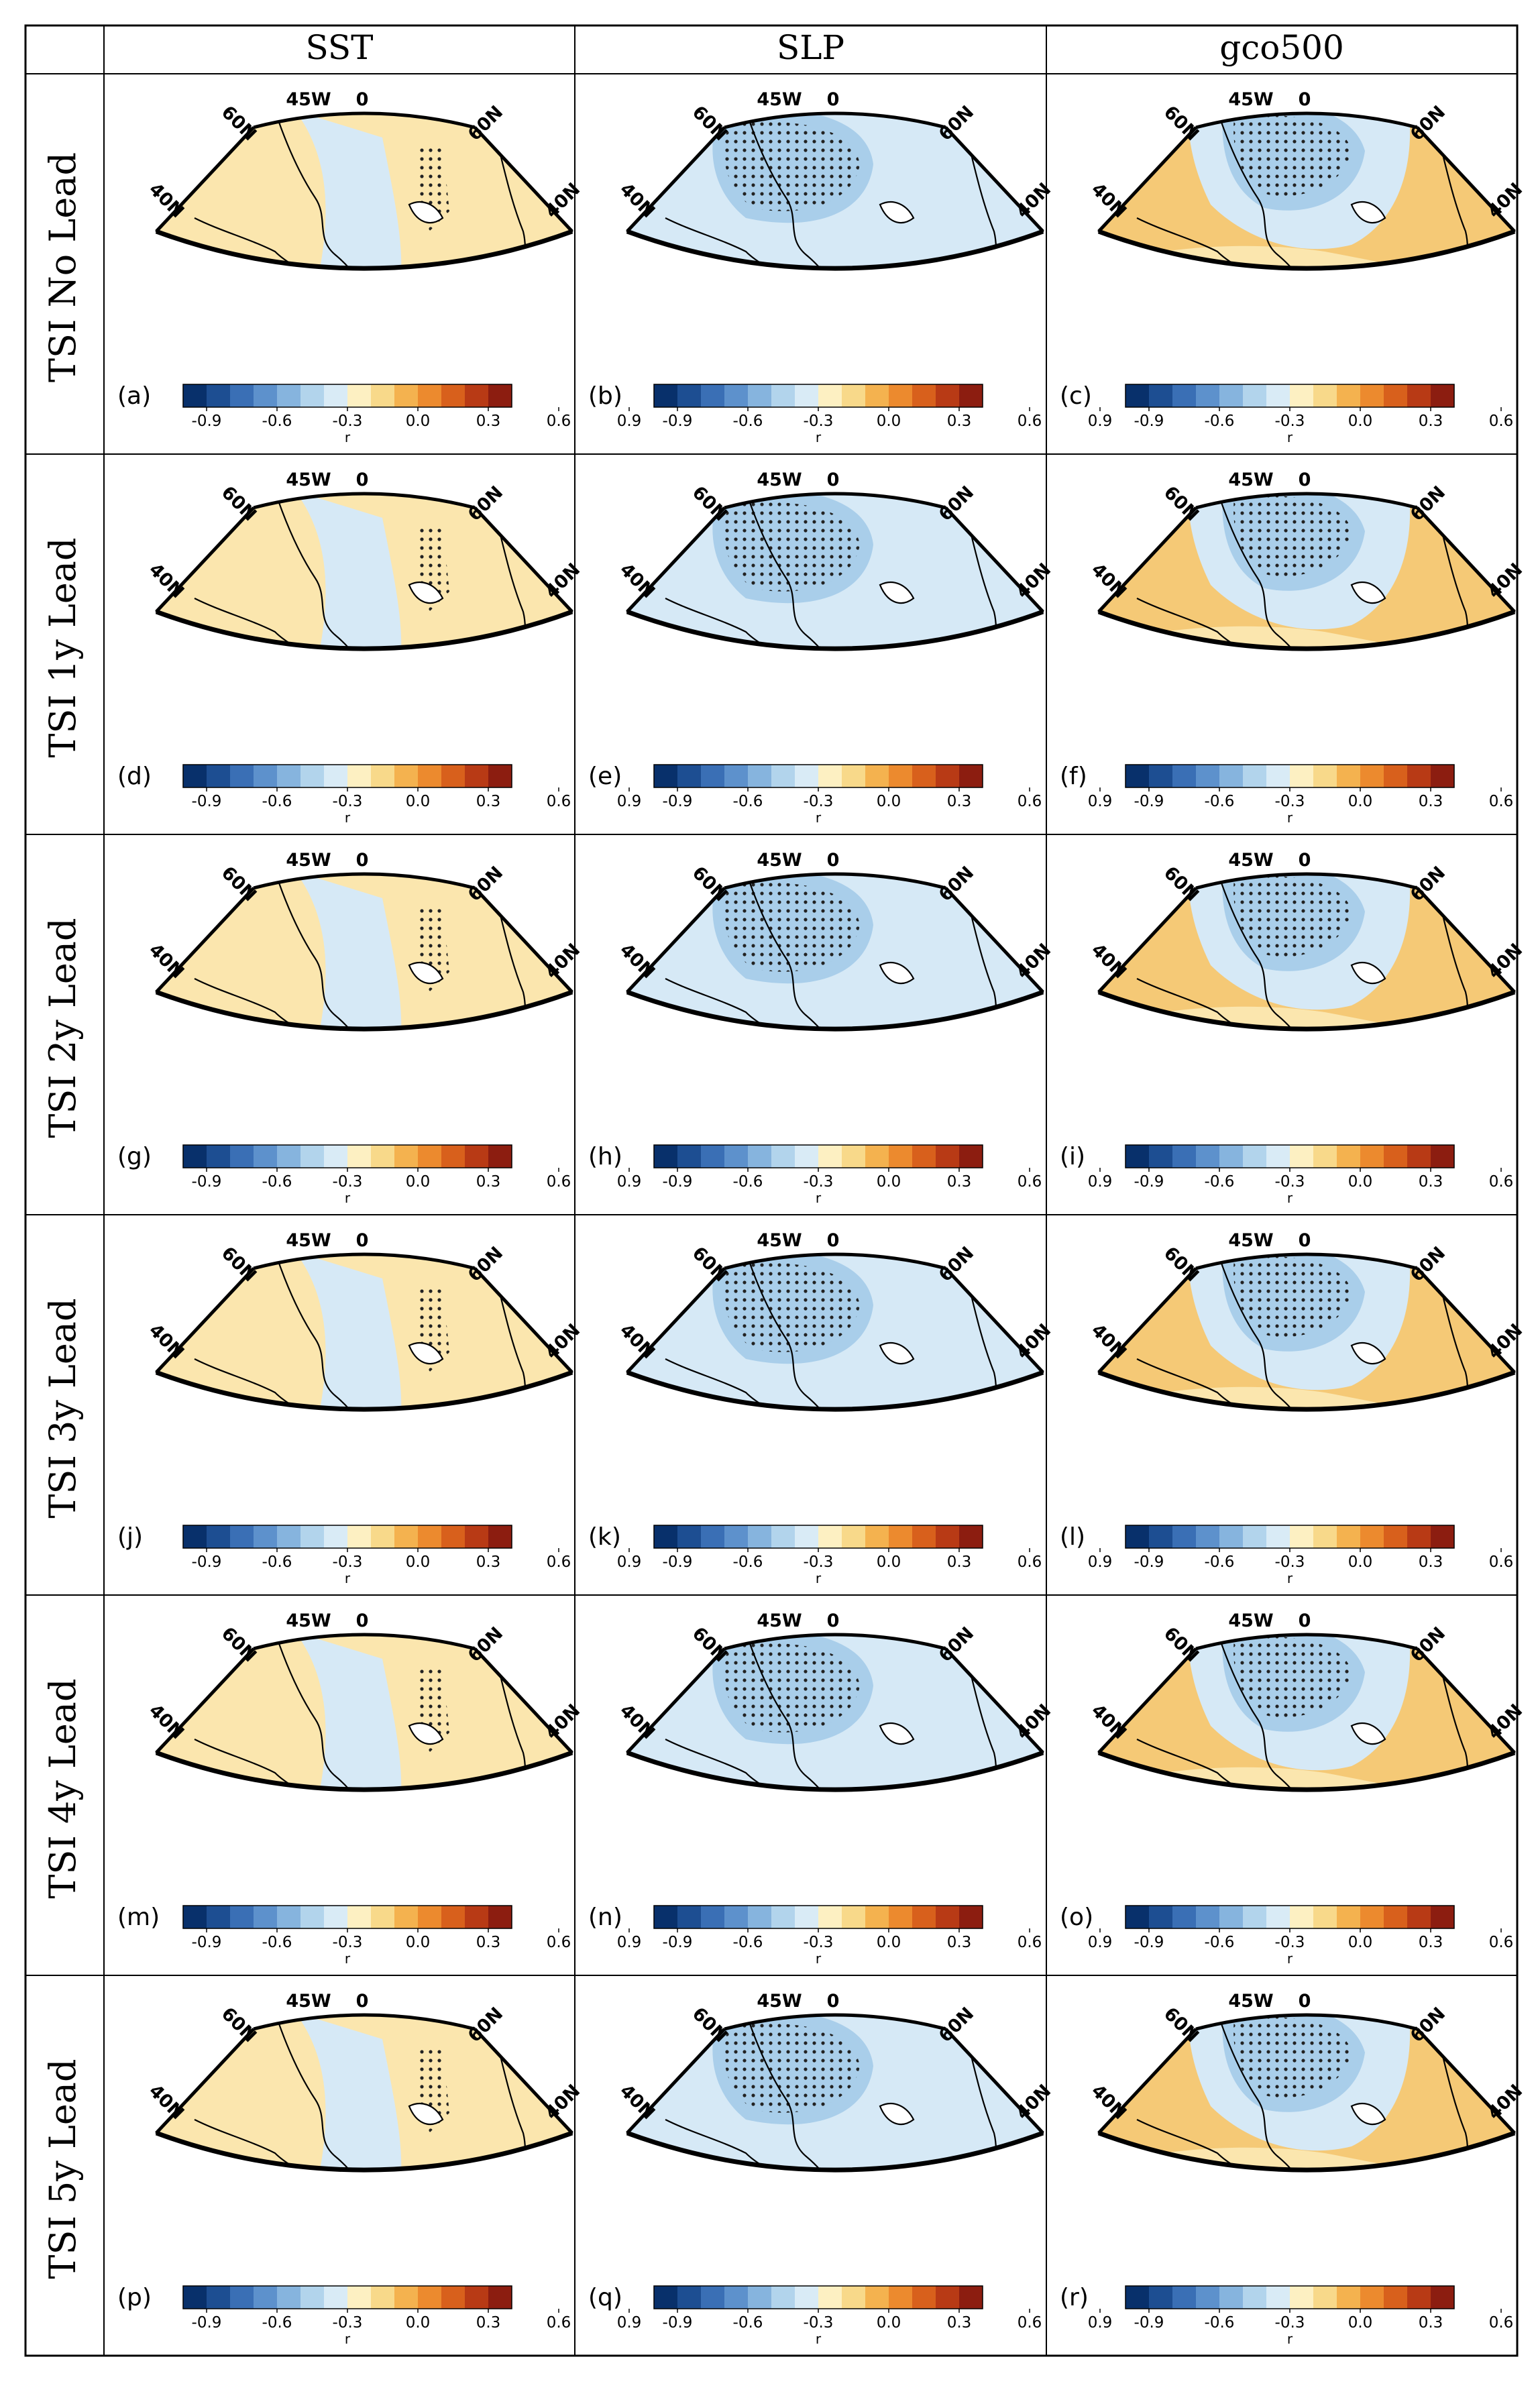  What do you see at coordinates (63, 1028) in the screenshot?
I see `row-label: TSI 2y Lead` at bounding box center [63, 1028].